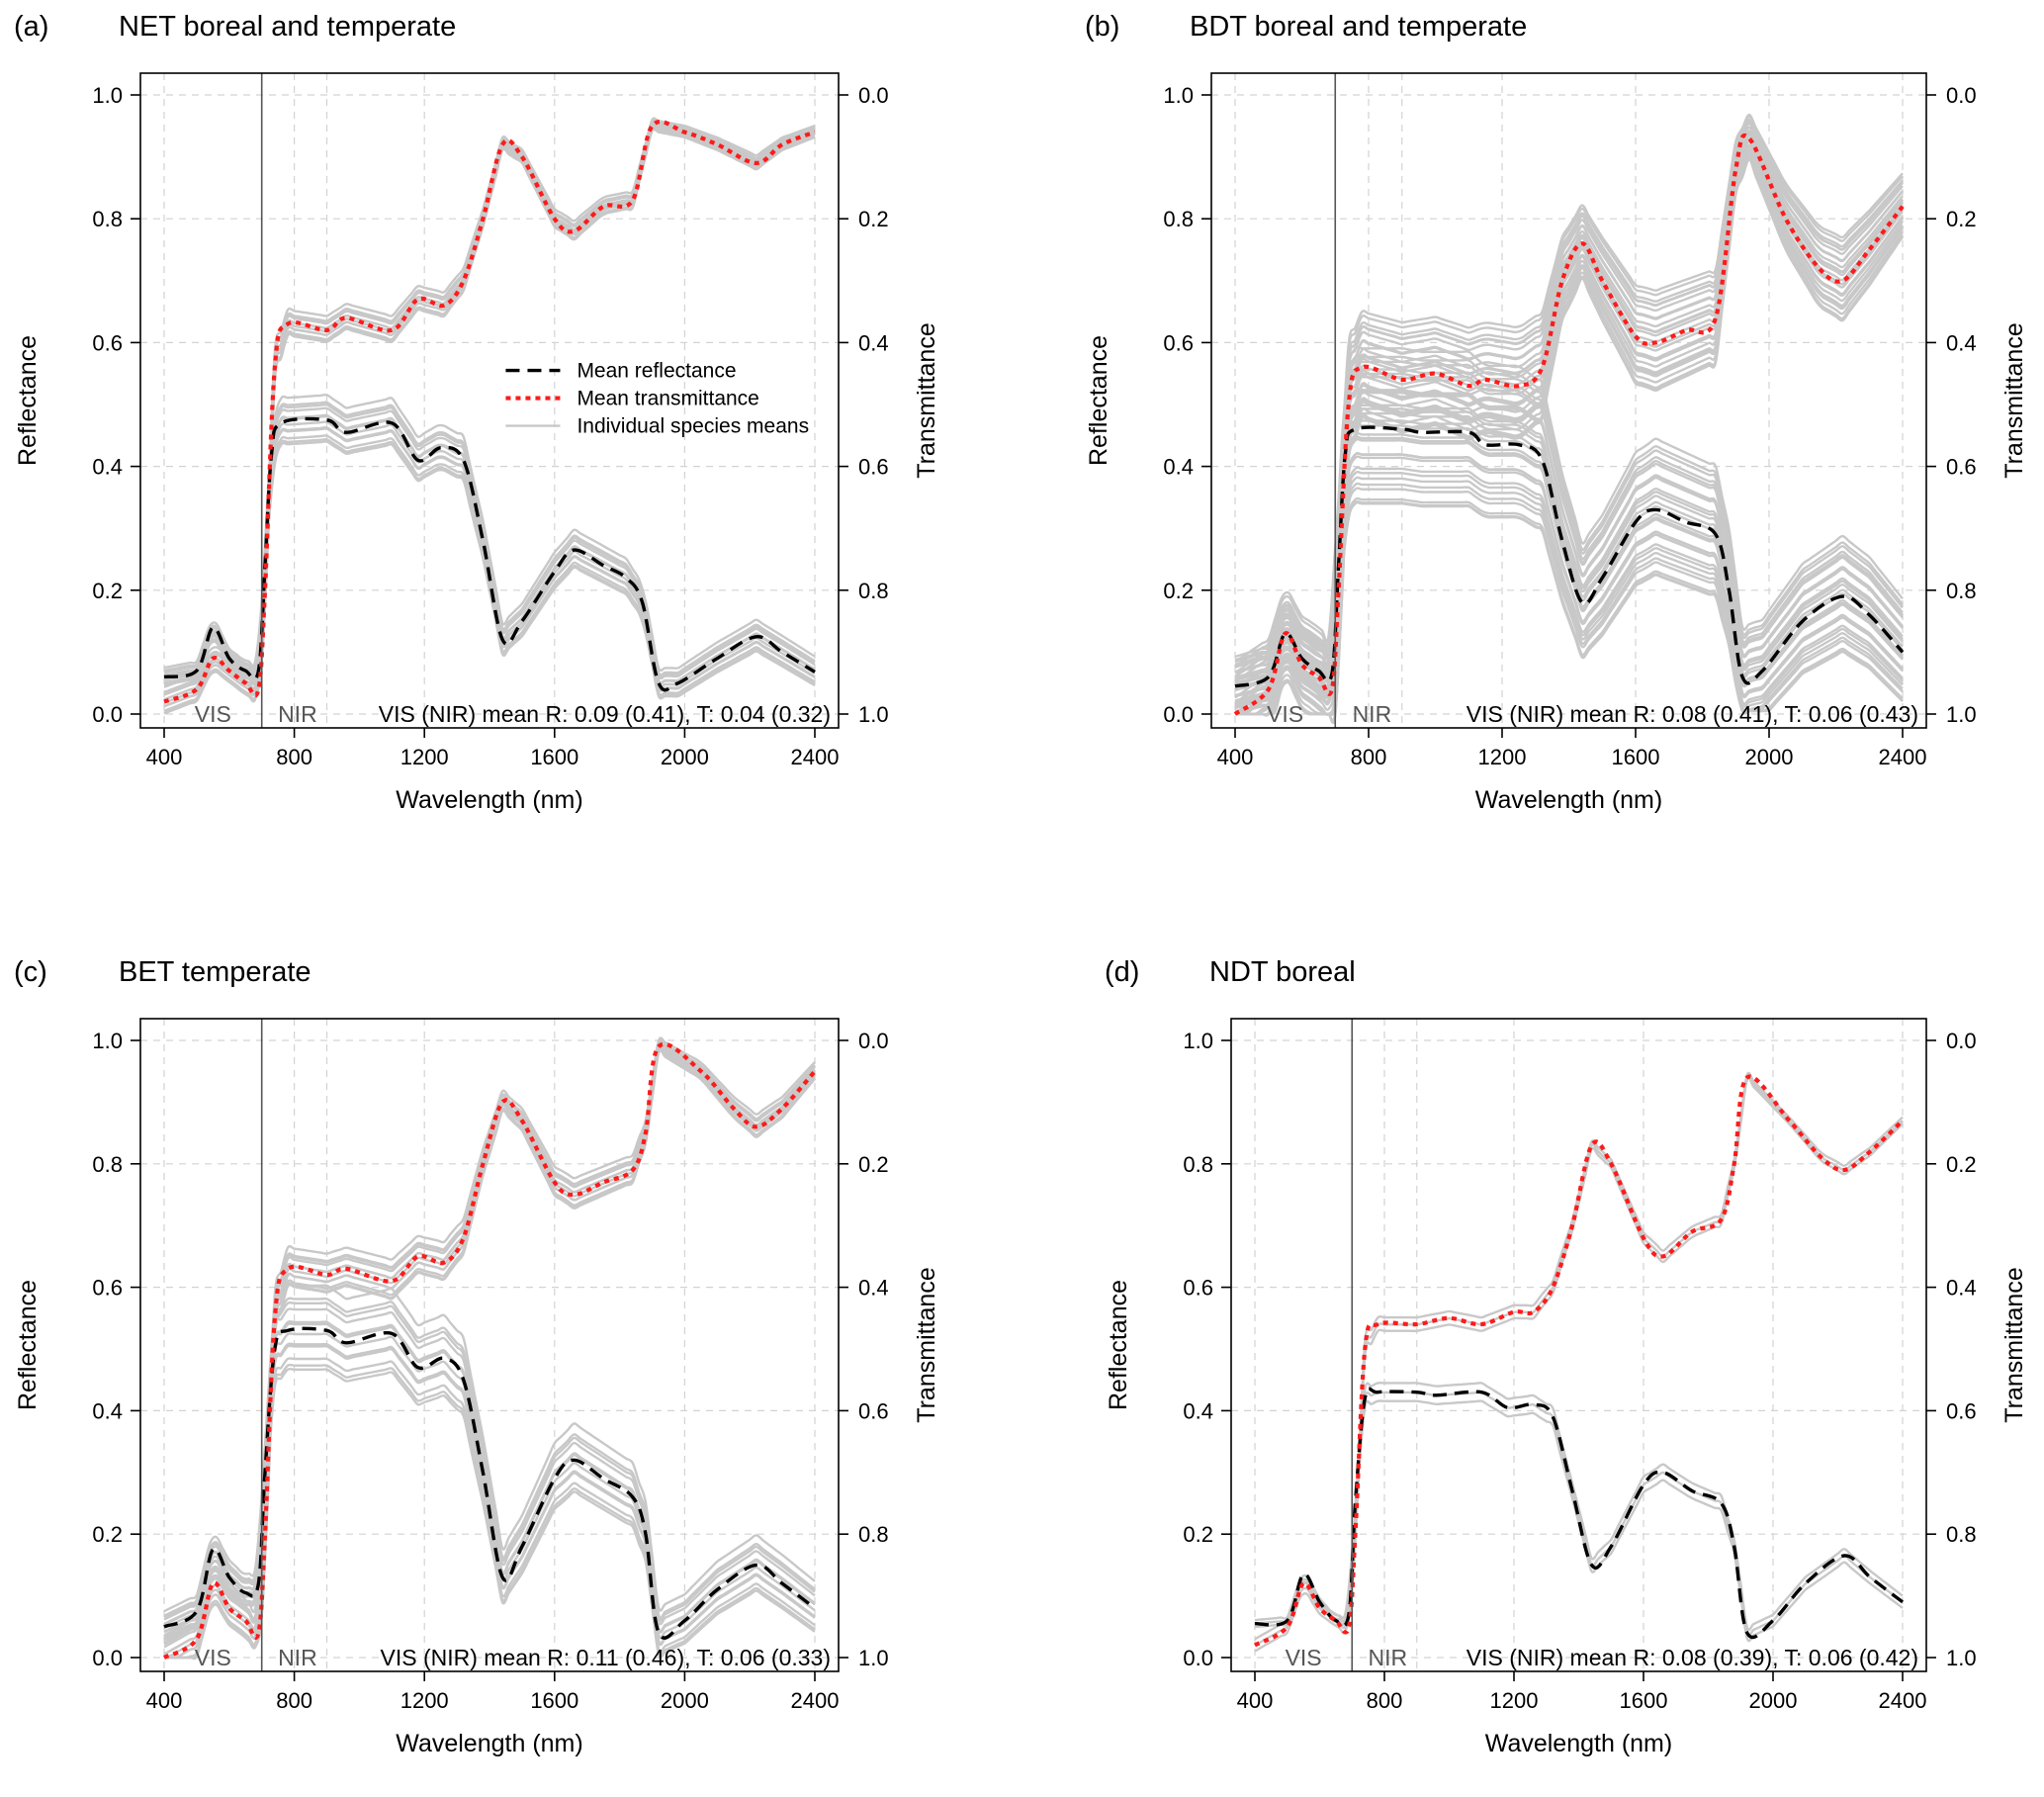  I want to click on panel-letter: (b), so click(1102, 27).